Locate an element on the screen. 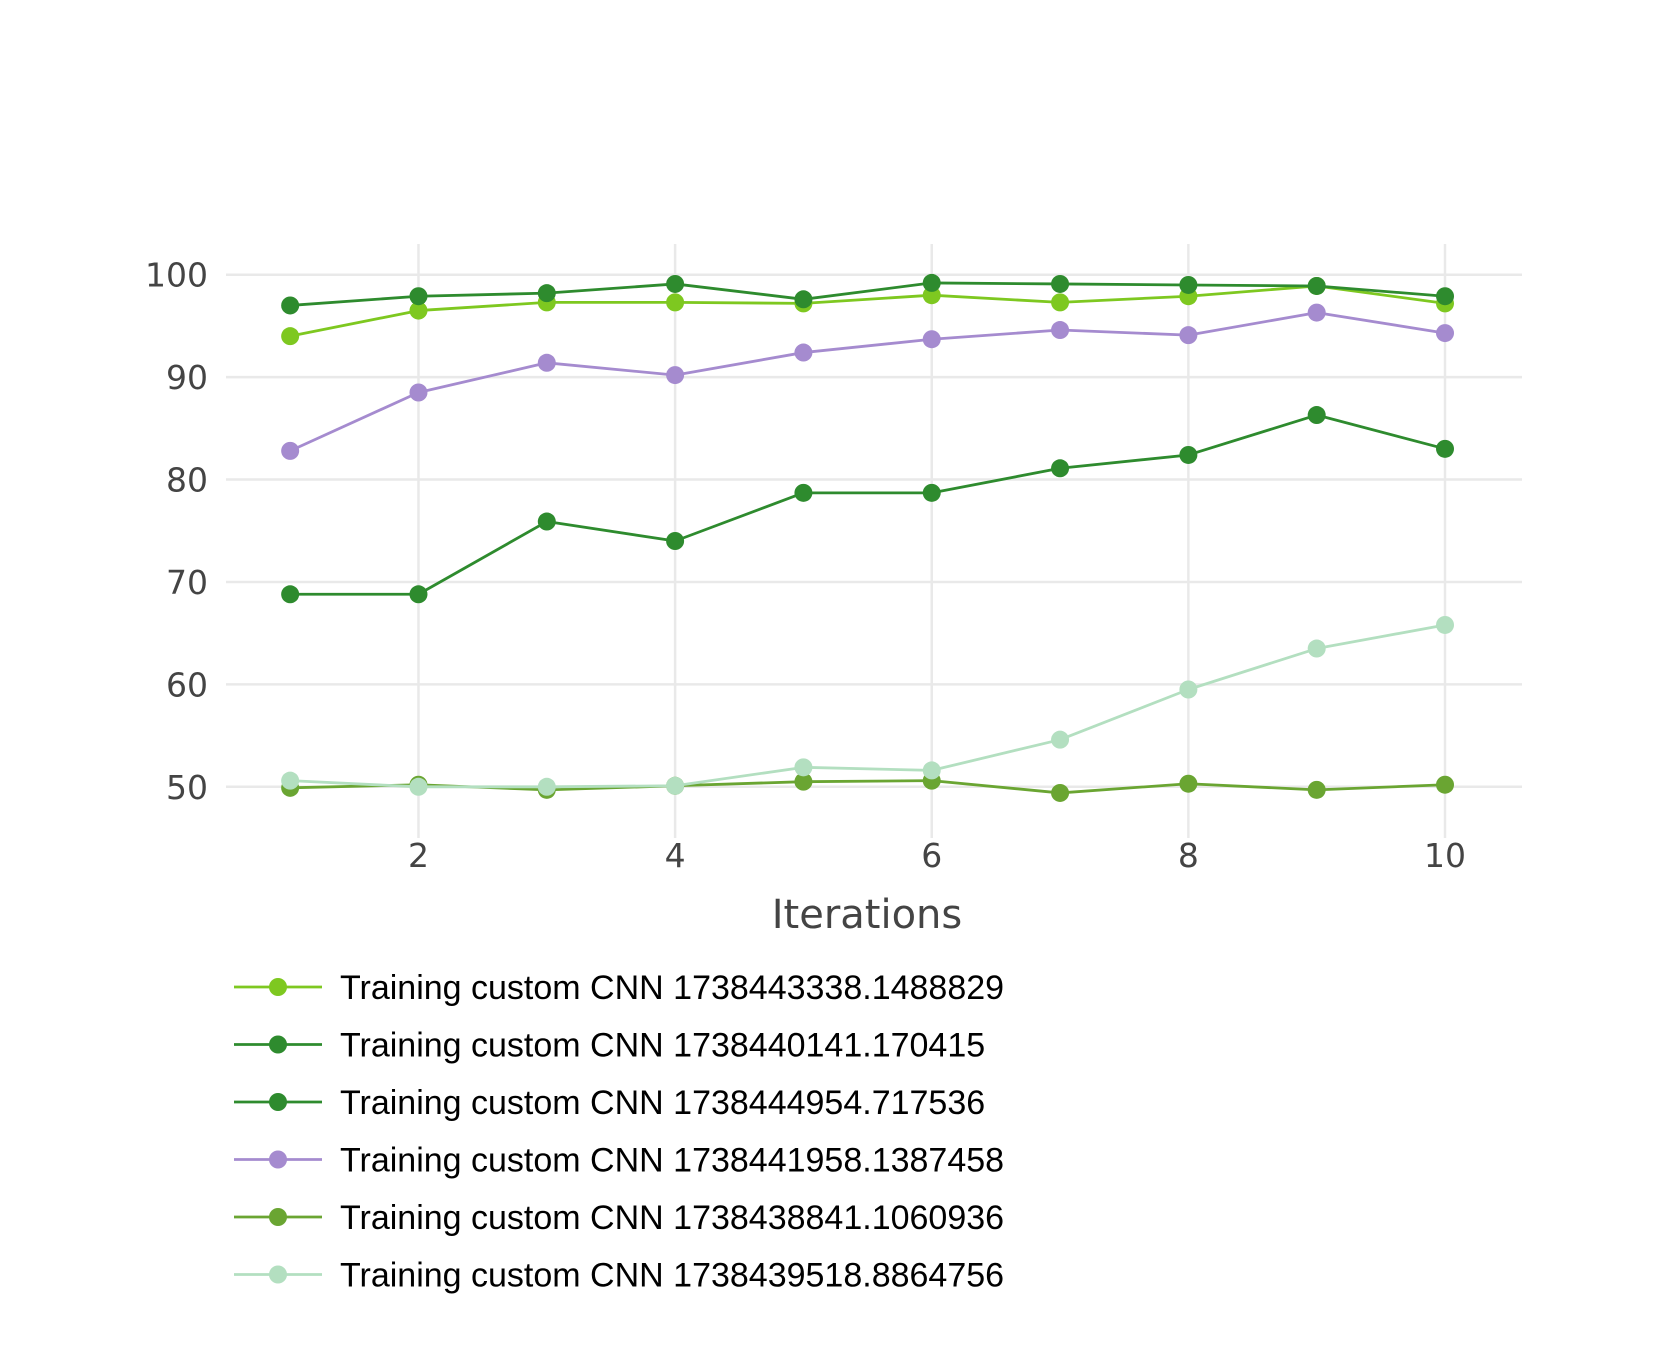 The height and width of the screenshot is (1350, 1653). y-tick-label: 50 is located at coordinates (187, 787).